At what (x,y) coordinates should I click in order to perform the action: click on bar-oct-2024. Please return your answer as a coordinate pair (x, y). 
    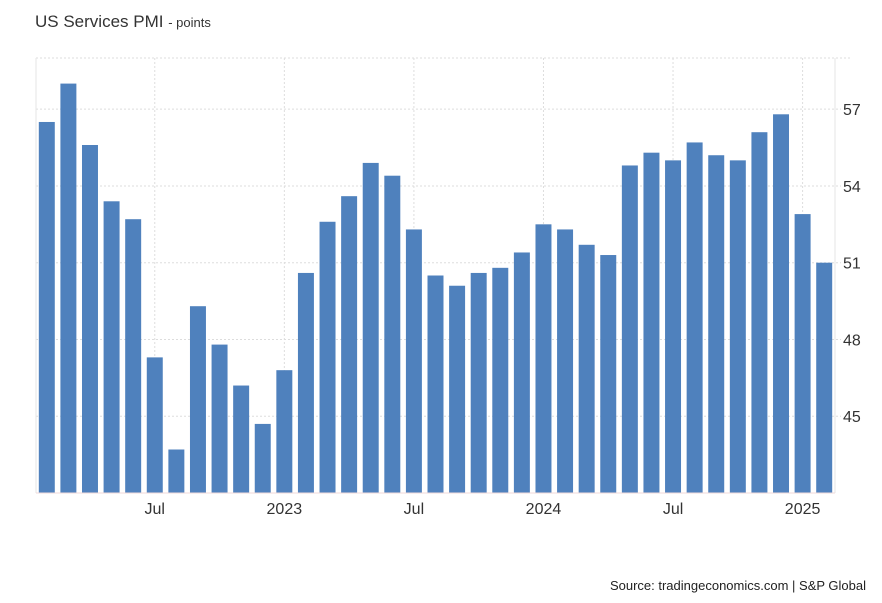
    Looking at the image, I should click on (737, 326).